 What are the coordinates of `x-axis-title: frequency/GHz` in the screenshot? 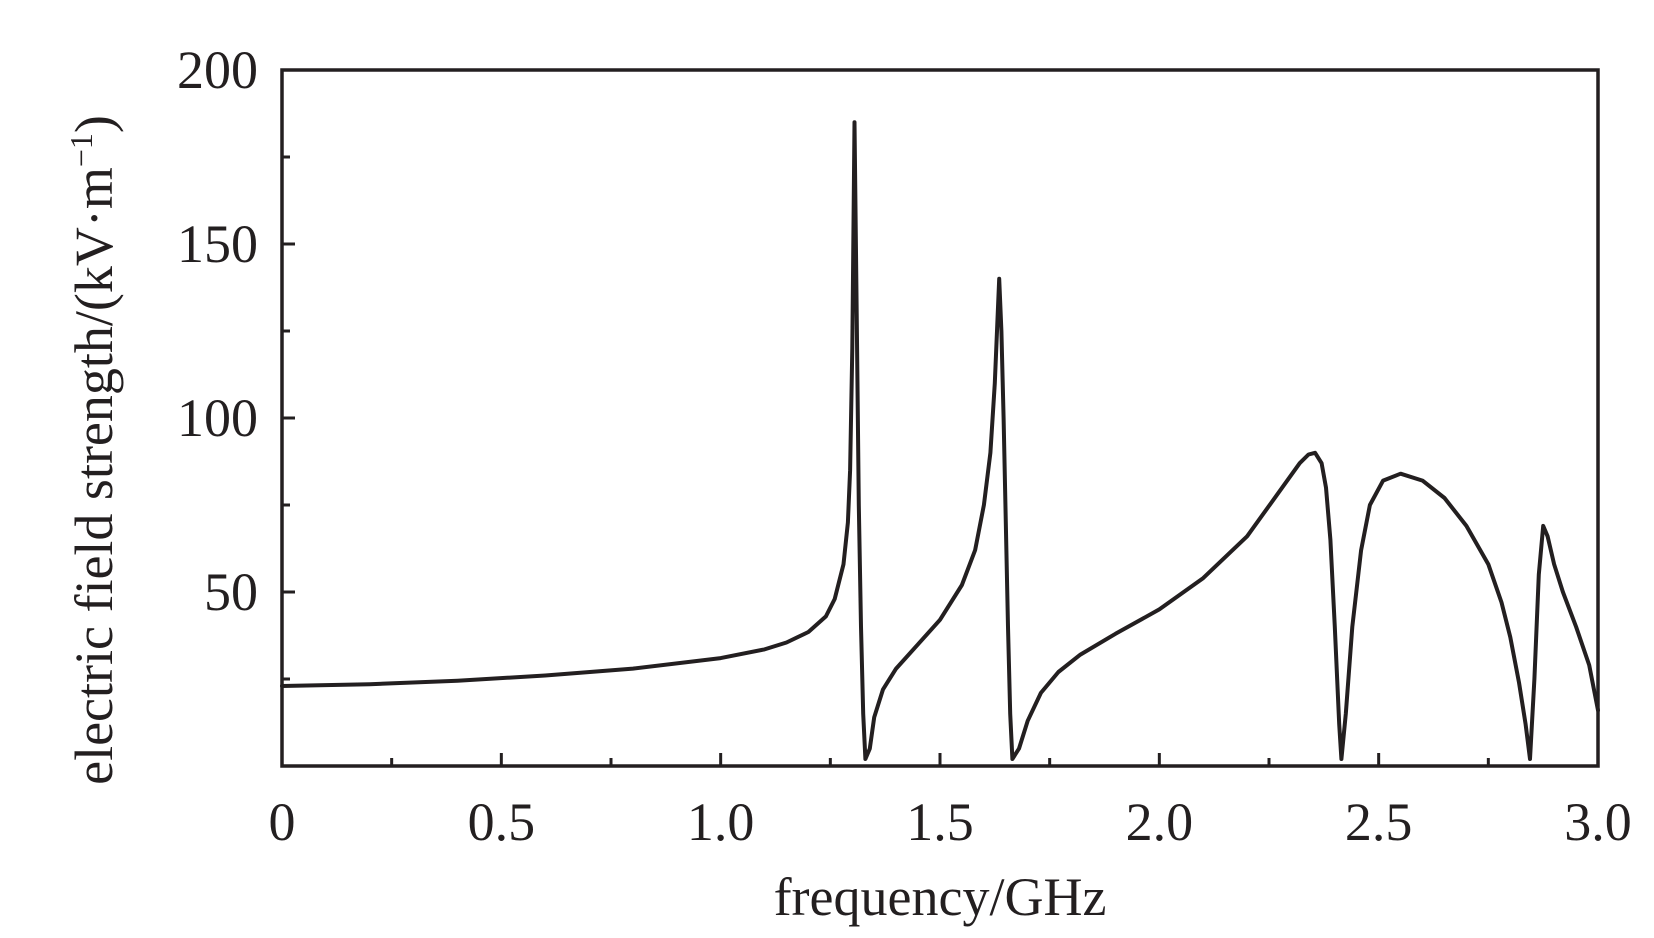 It's located at (940, 897).